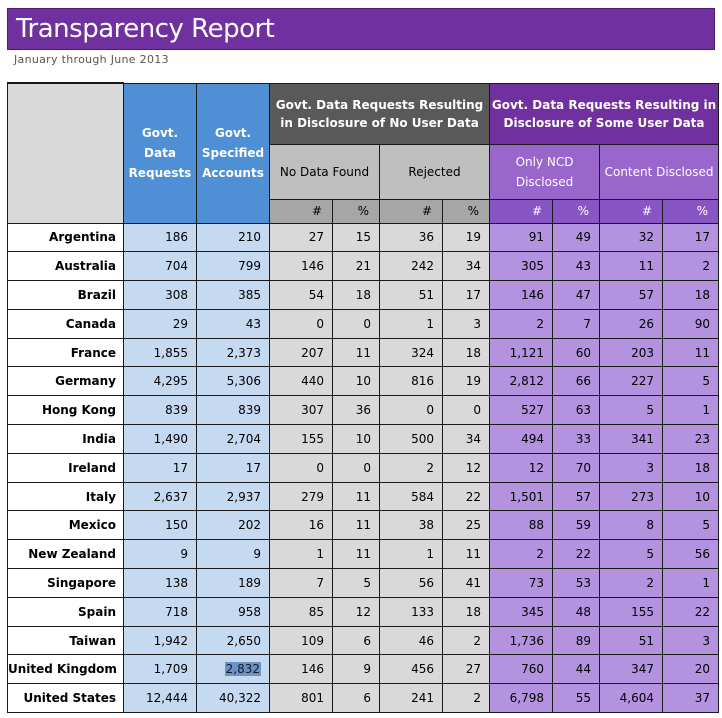 This screenshot has height=718, width=722. Describe the element at coordinates (576, 698) in the screenshot. I see `ncd-disclosed-percent-cell: 55` at that location.